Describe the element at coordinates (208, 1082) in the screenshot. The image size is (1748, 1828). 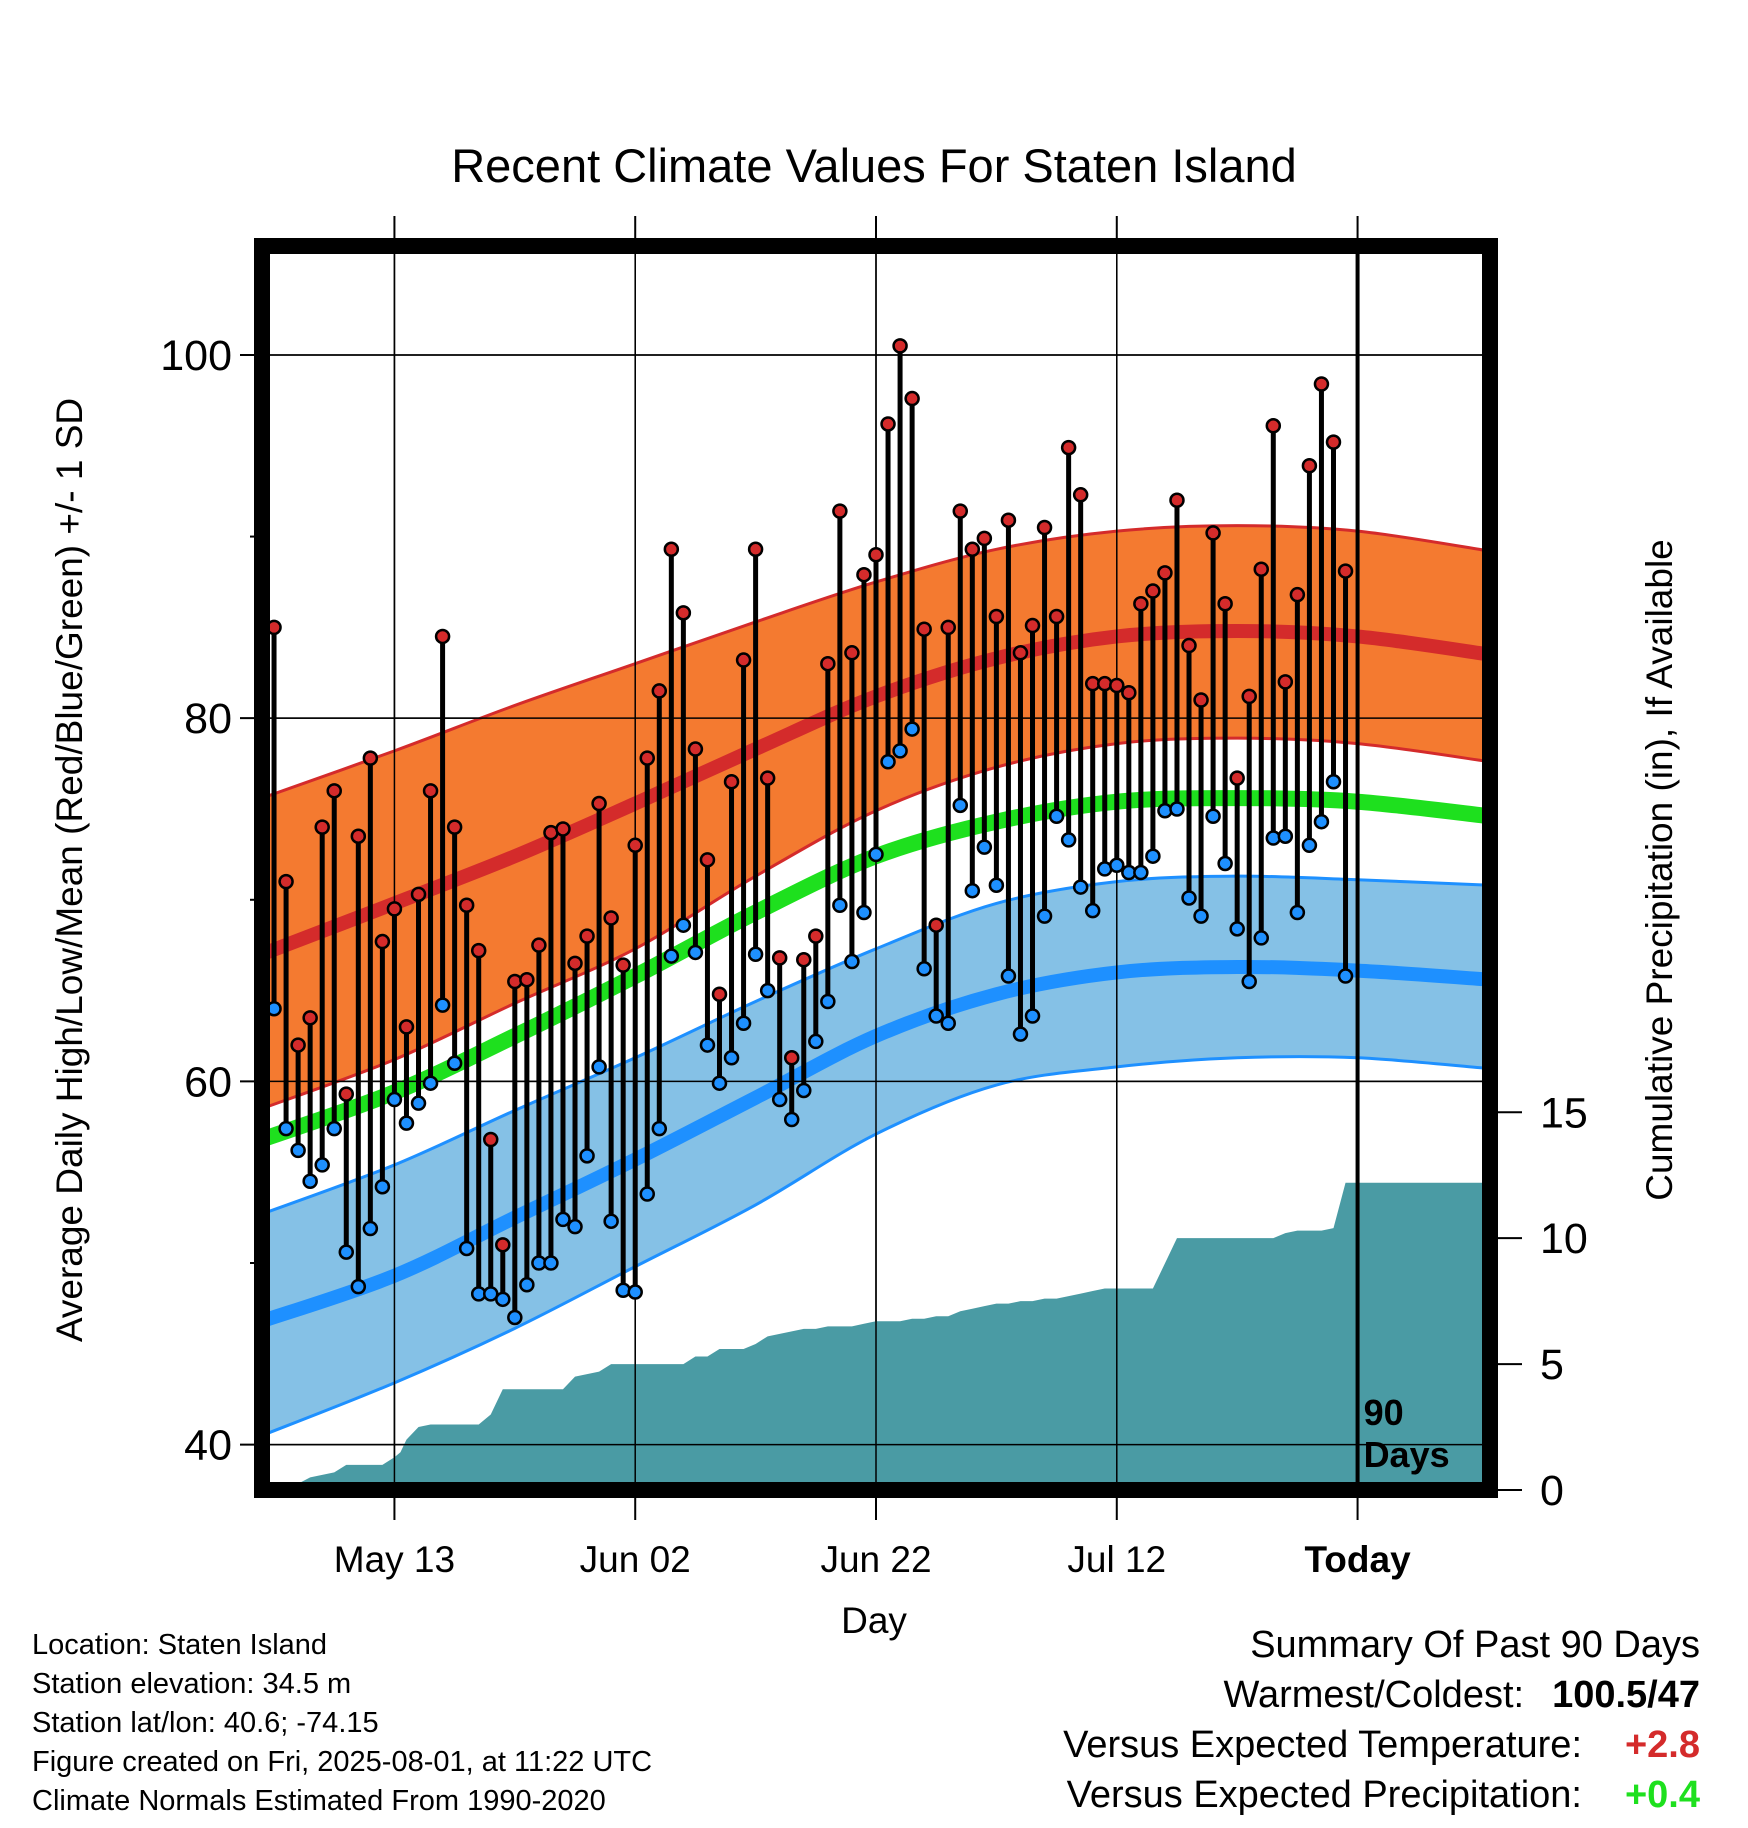
I see `y-tick-label: 60` at that location.